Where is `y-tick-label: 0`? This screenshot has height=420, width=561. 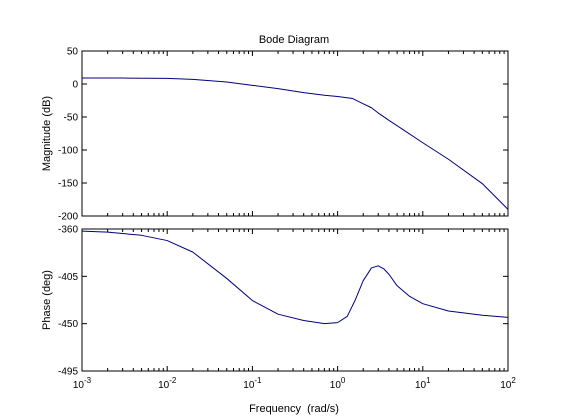
y-tick-label: 0 is located at coordinates (75, 85).